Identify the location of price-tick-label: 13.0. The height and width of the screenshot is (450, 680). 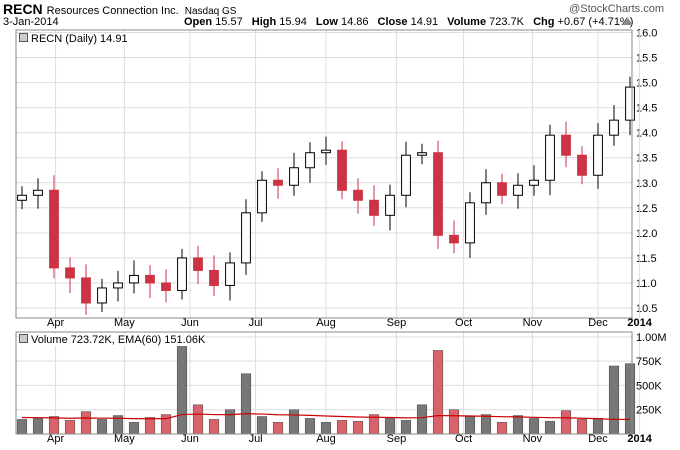
(646, 184).